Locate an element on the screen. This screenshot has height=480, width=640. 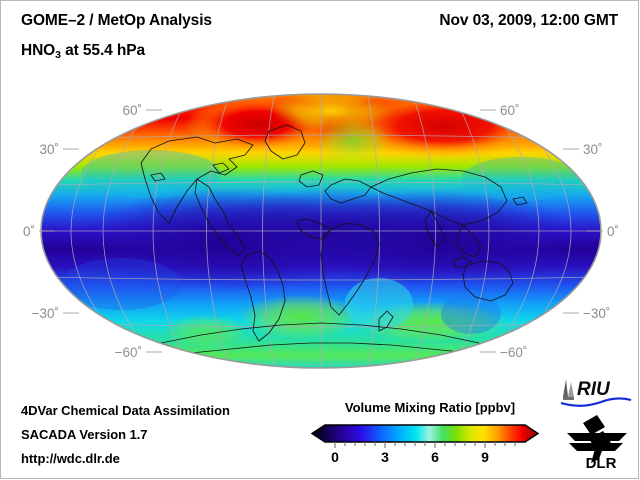
lat-label-60-right: 60˚ is located at coordinates (510, 110).